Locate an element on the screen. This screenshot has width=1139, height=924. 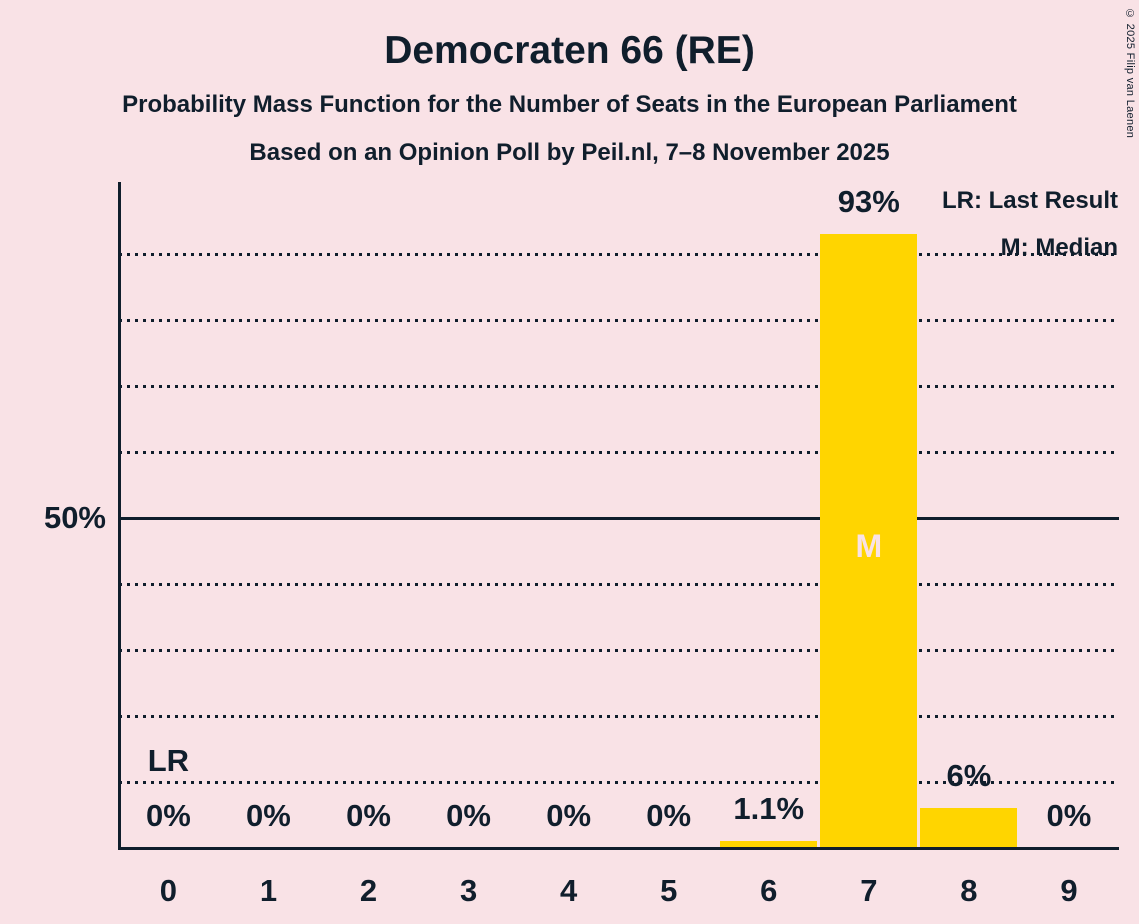
gridline-20-percent is located at coordinates (619, 716).